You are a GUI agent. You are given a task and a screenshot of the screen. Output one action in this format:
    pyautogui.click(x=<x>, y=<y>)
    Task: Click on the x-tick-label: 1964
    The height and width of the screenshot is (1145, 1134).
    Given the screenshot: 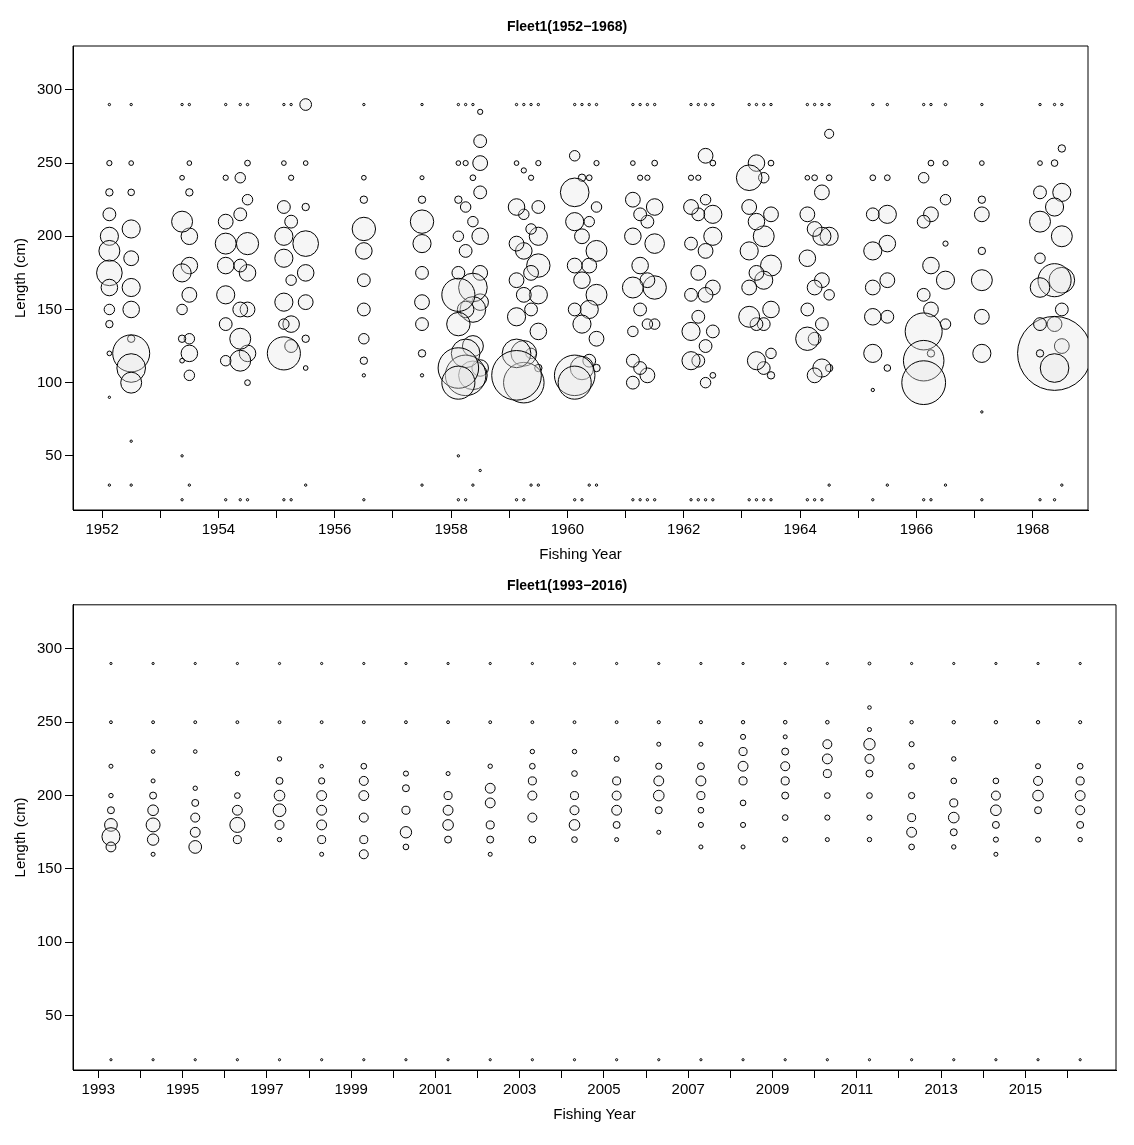 What is the action you would take?
    pyautogui.click(x=800, y=529)
    